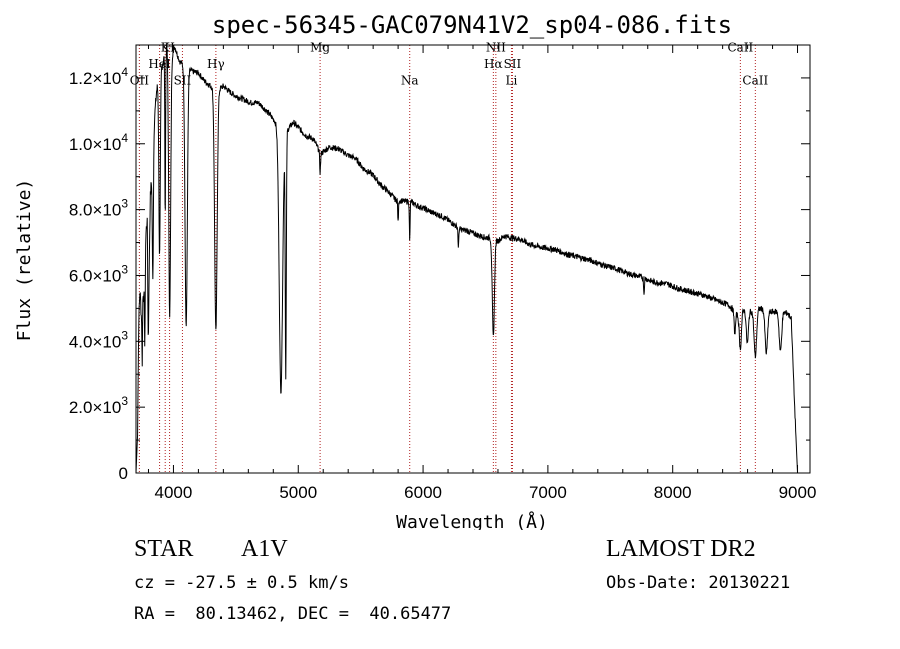 Image resolution: width=900 pixels, height=649 pixels. What do you see at coordinates (98, 76) in the screenshot?
I see `y-tick-label: 1.2×10⁴` at bounding box center [98, 76].